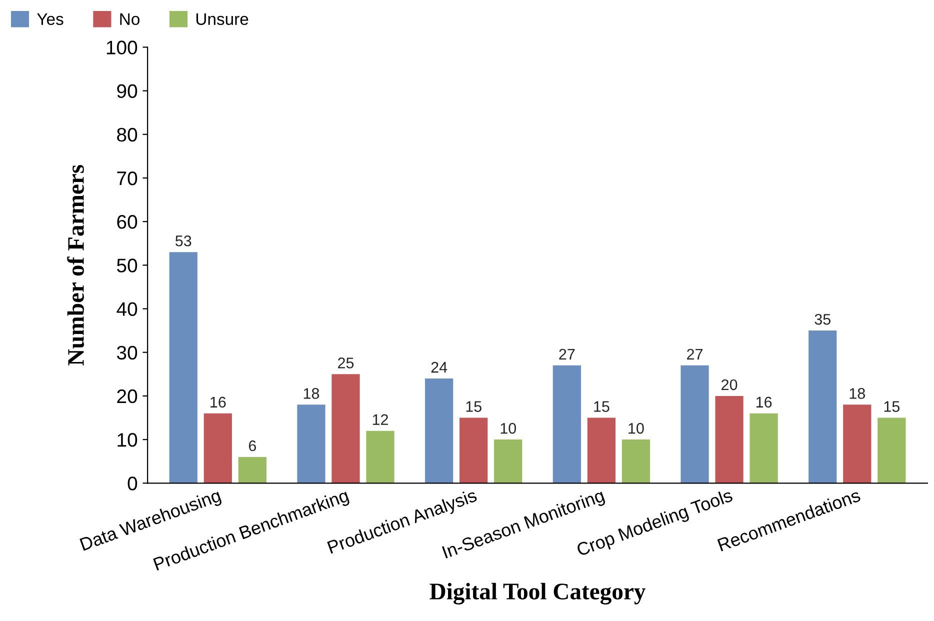 This screenshot has height=621, width=934. I want to click on y-tick-label: 70, so click(127, 178).